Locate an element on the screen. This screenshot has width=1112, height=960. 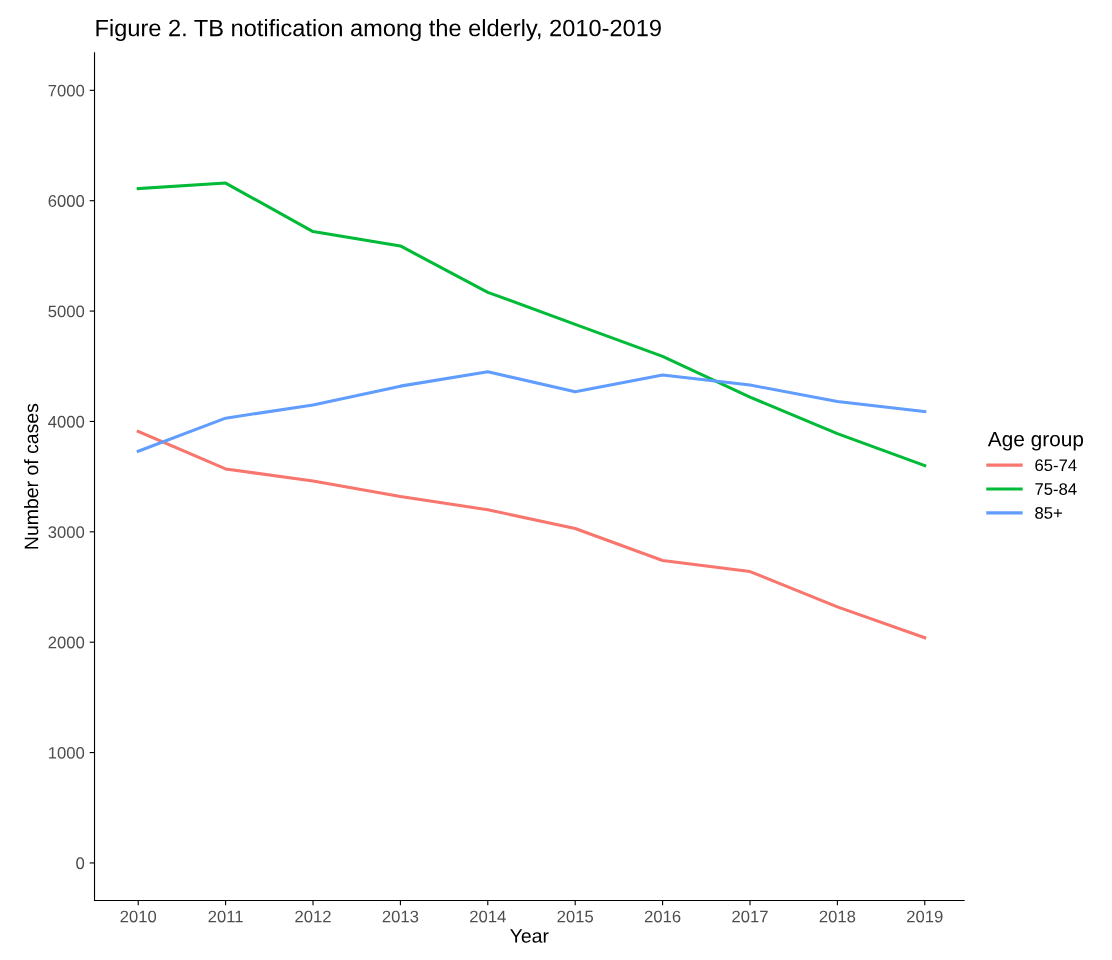
x-tick-label: 2012 is located at coordinates (313, 916).